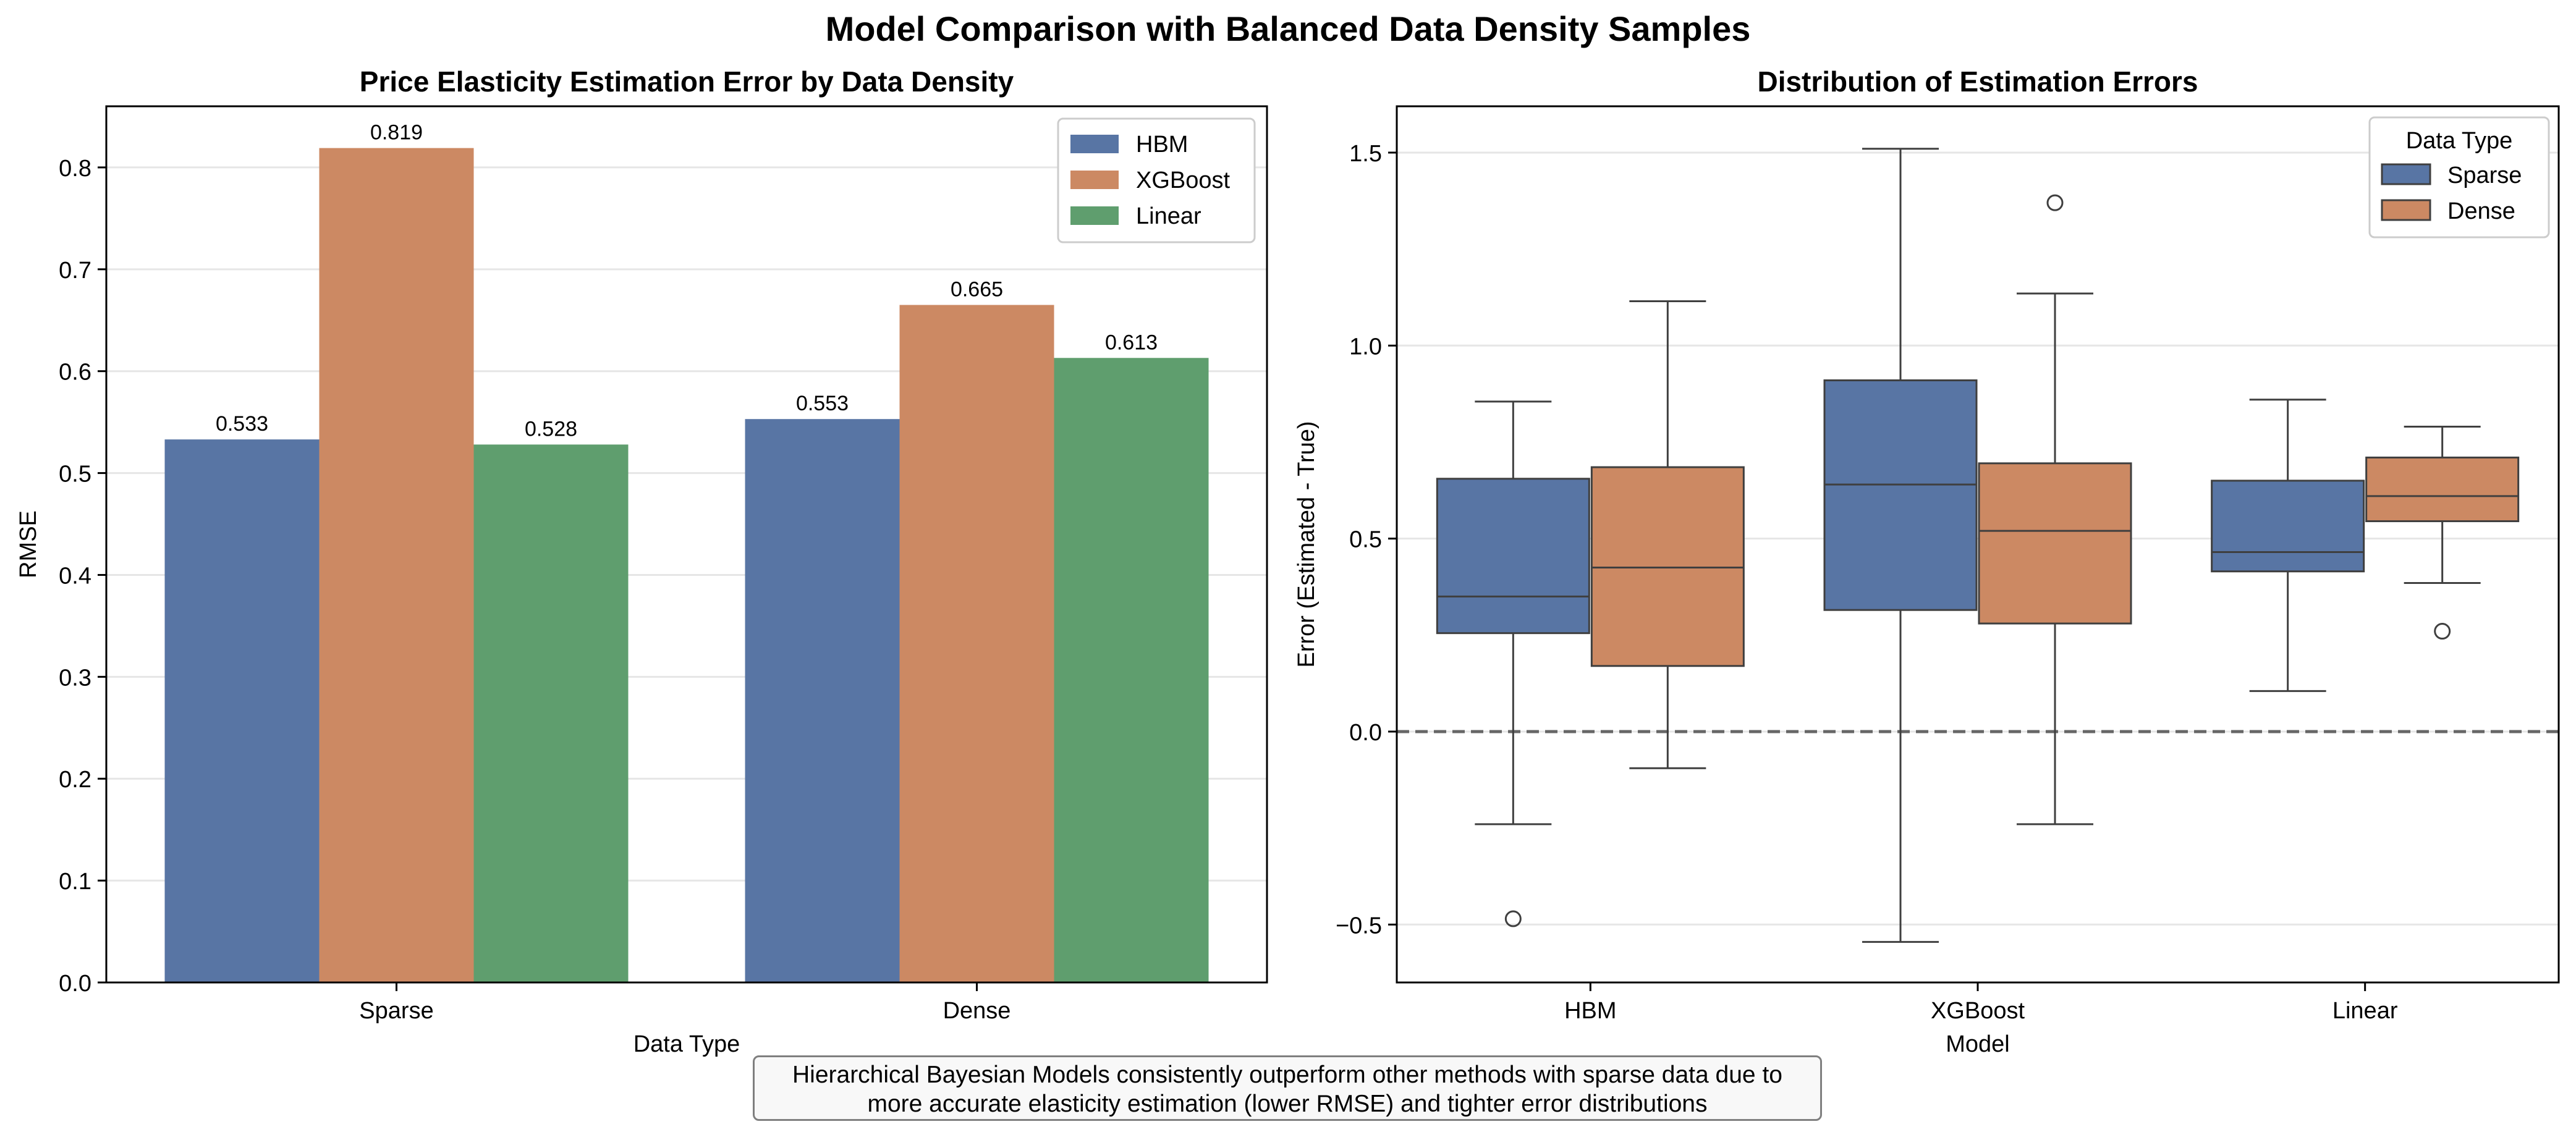 The image size is (2576, 1132). I want to click on box-sparse-linear, so click(2288, 526).